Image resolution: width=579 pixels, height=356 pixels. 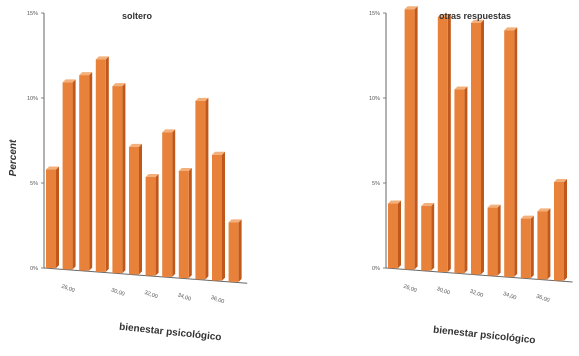 What do you see at coordinates (137, 16) in the screenshot?
I see `chart-title: soltero` at bounding box center [137, 16].